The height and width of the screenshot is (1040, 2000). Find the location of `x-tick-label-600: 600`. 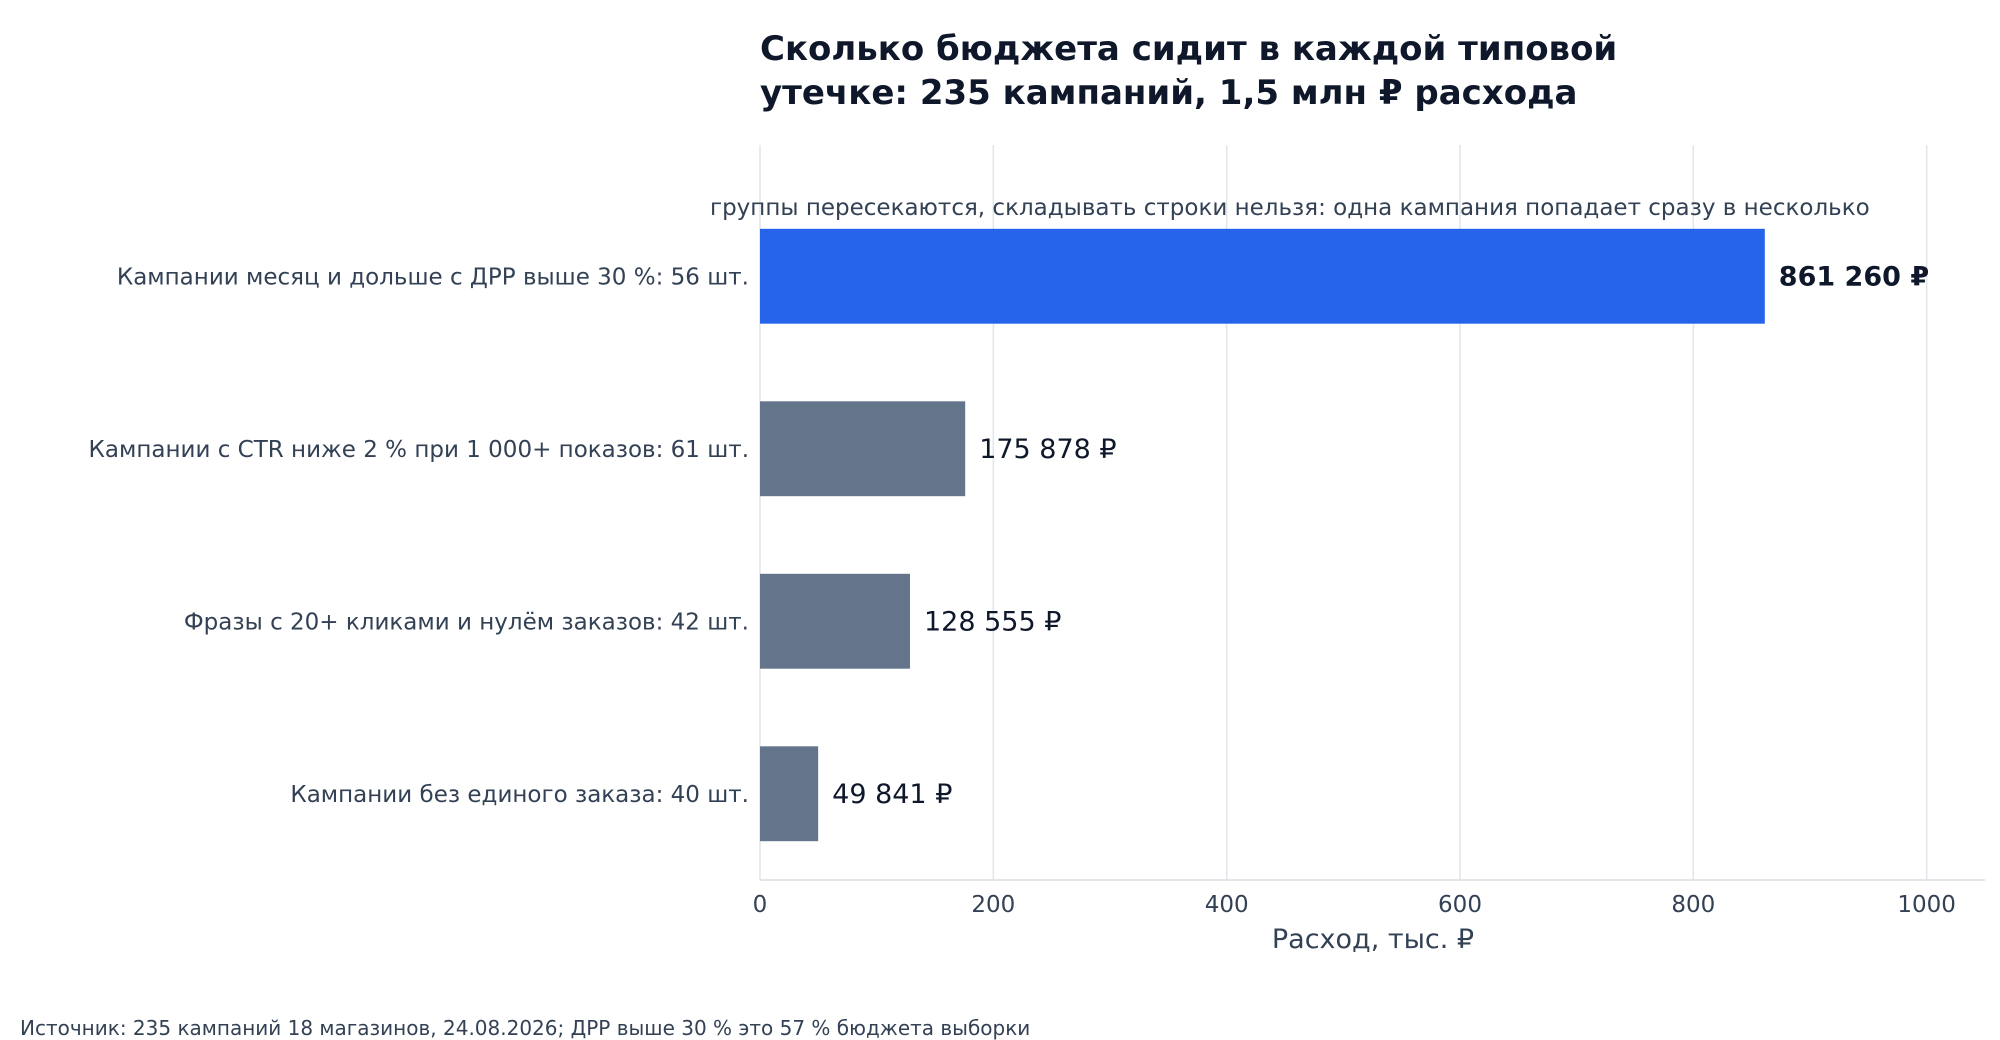

x-tick-label-600: 600 is located at coordinates (1460, 905).